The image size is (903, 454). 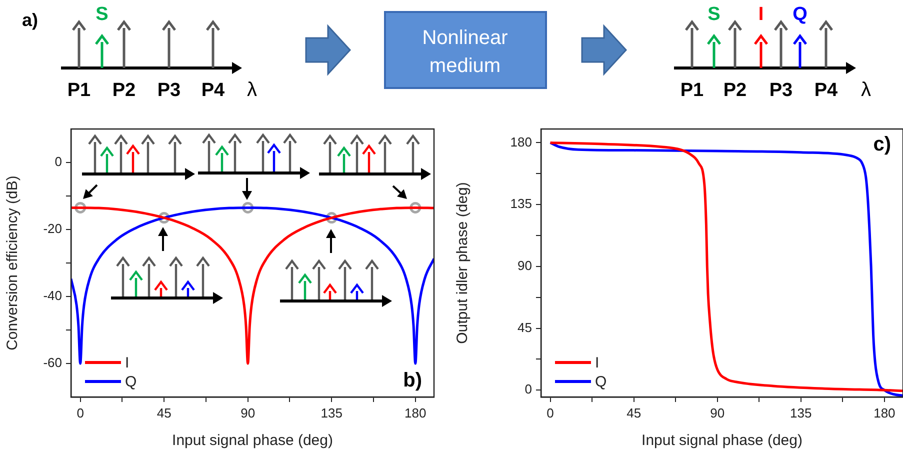 I want to click on y-tick-label: -20, so click(x=52, y=228).